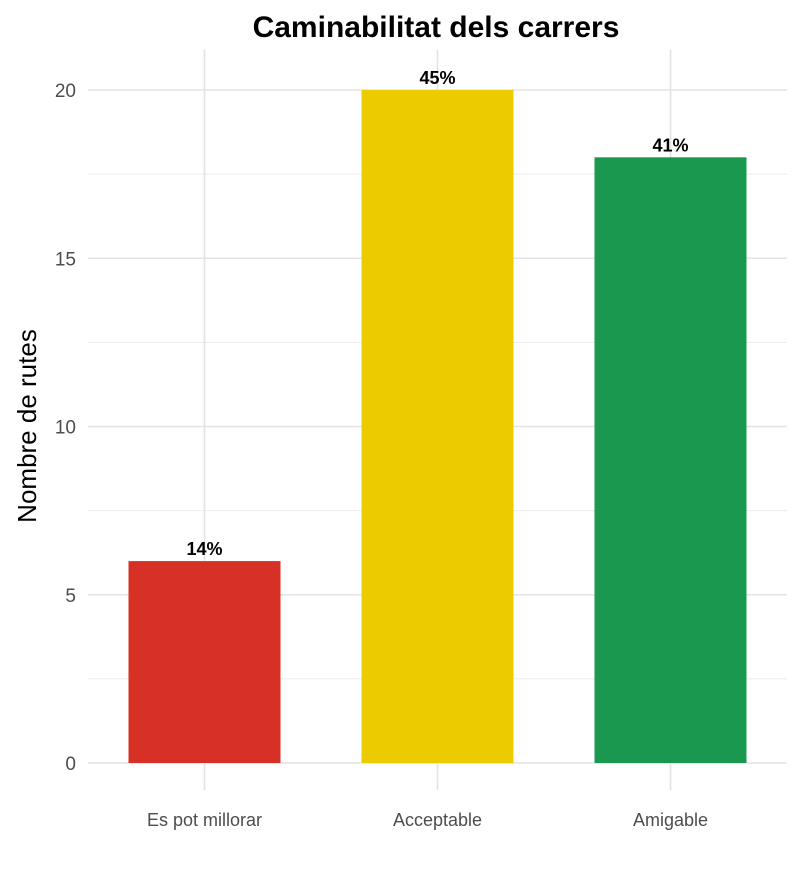 Image resolution: width=800 pixels, height=875 pixels. I want to click on y-axis-ticks: 0 5 10 15 20, so click(65, 428).